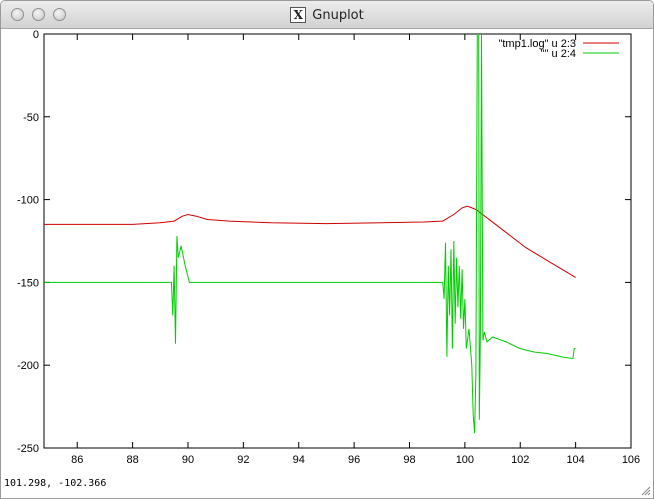 This screenshot has width=654, height=499. I want to click on resize-grip-icon, so click(645, 490).